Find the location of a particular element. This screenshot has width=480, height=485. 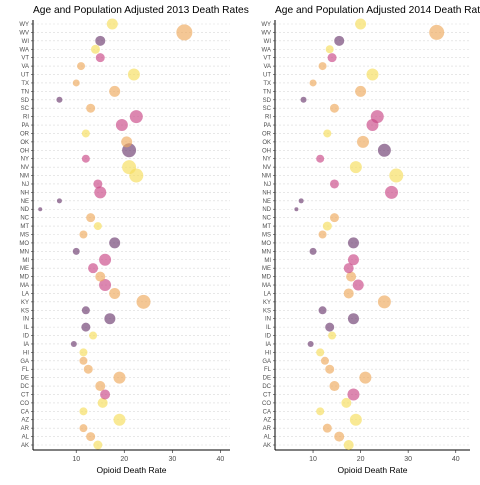

data-point-ct is located at coordinates (105, 394).